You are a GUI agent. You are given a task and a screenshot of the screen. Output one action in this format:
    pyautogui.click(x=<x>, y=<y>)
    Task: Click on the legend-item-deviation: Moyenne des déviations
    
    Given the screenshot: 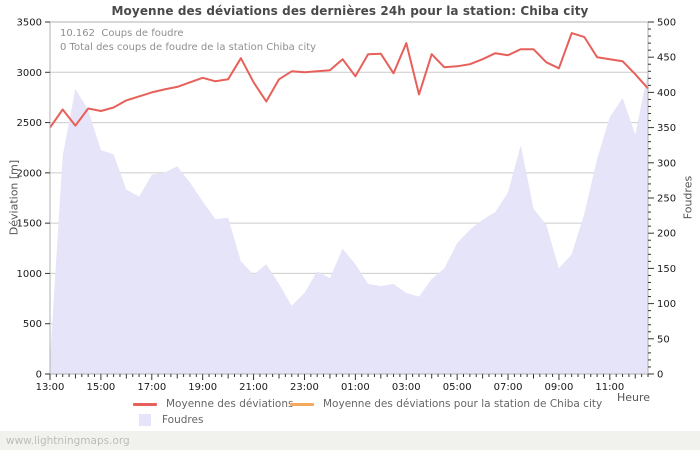 What is the action you would take?
    pyautogui.click(x=213, y=404)
    